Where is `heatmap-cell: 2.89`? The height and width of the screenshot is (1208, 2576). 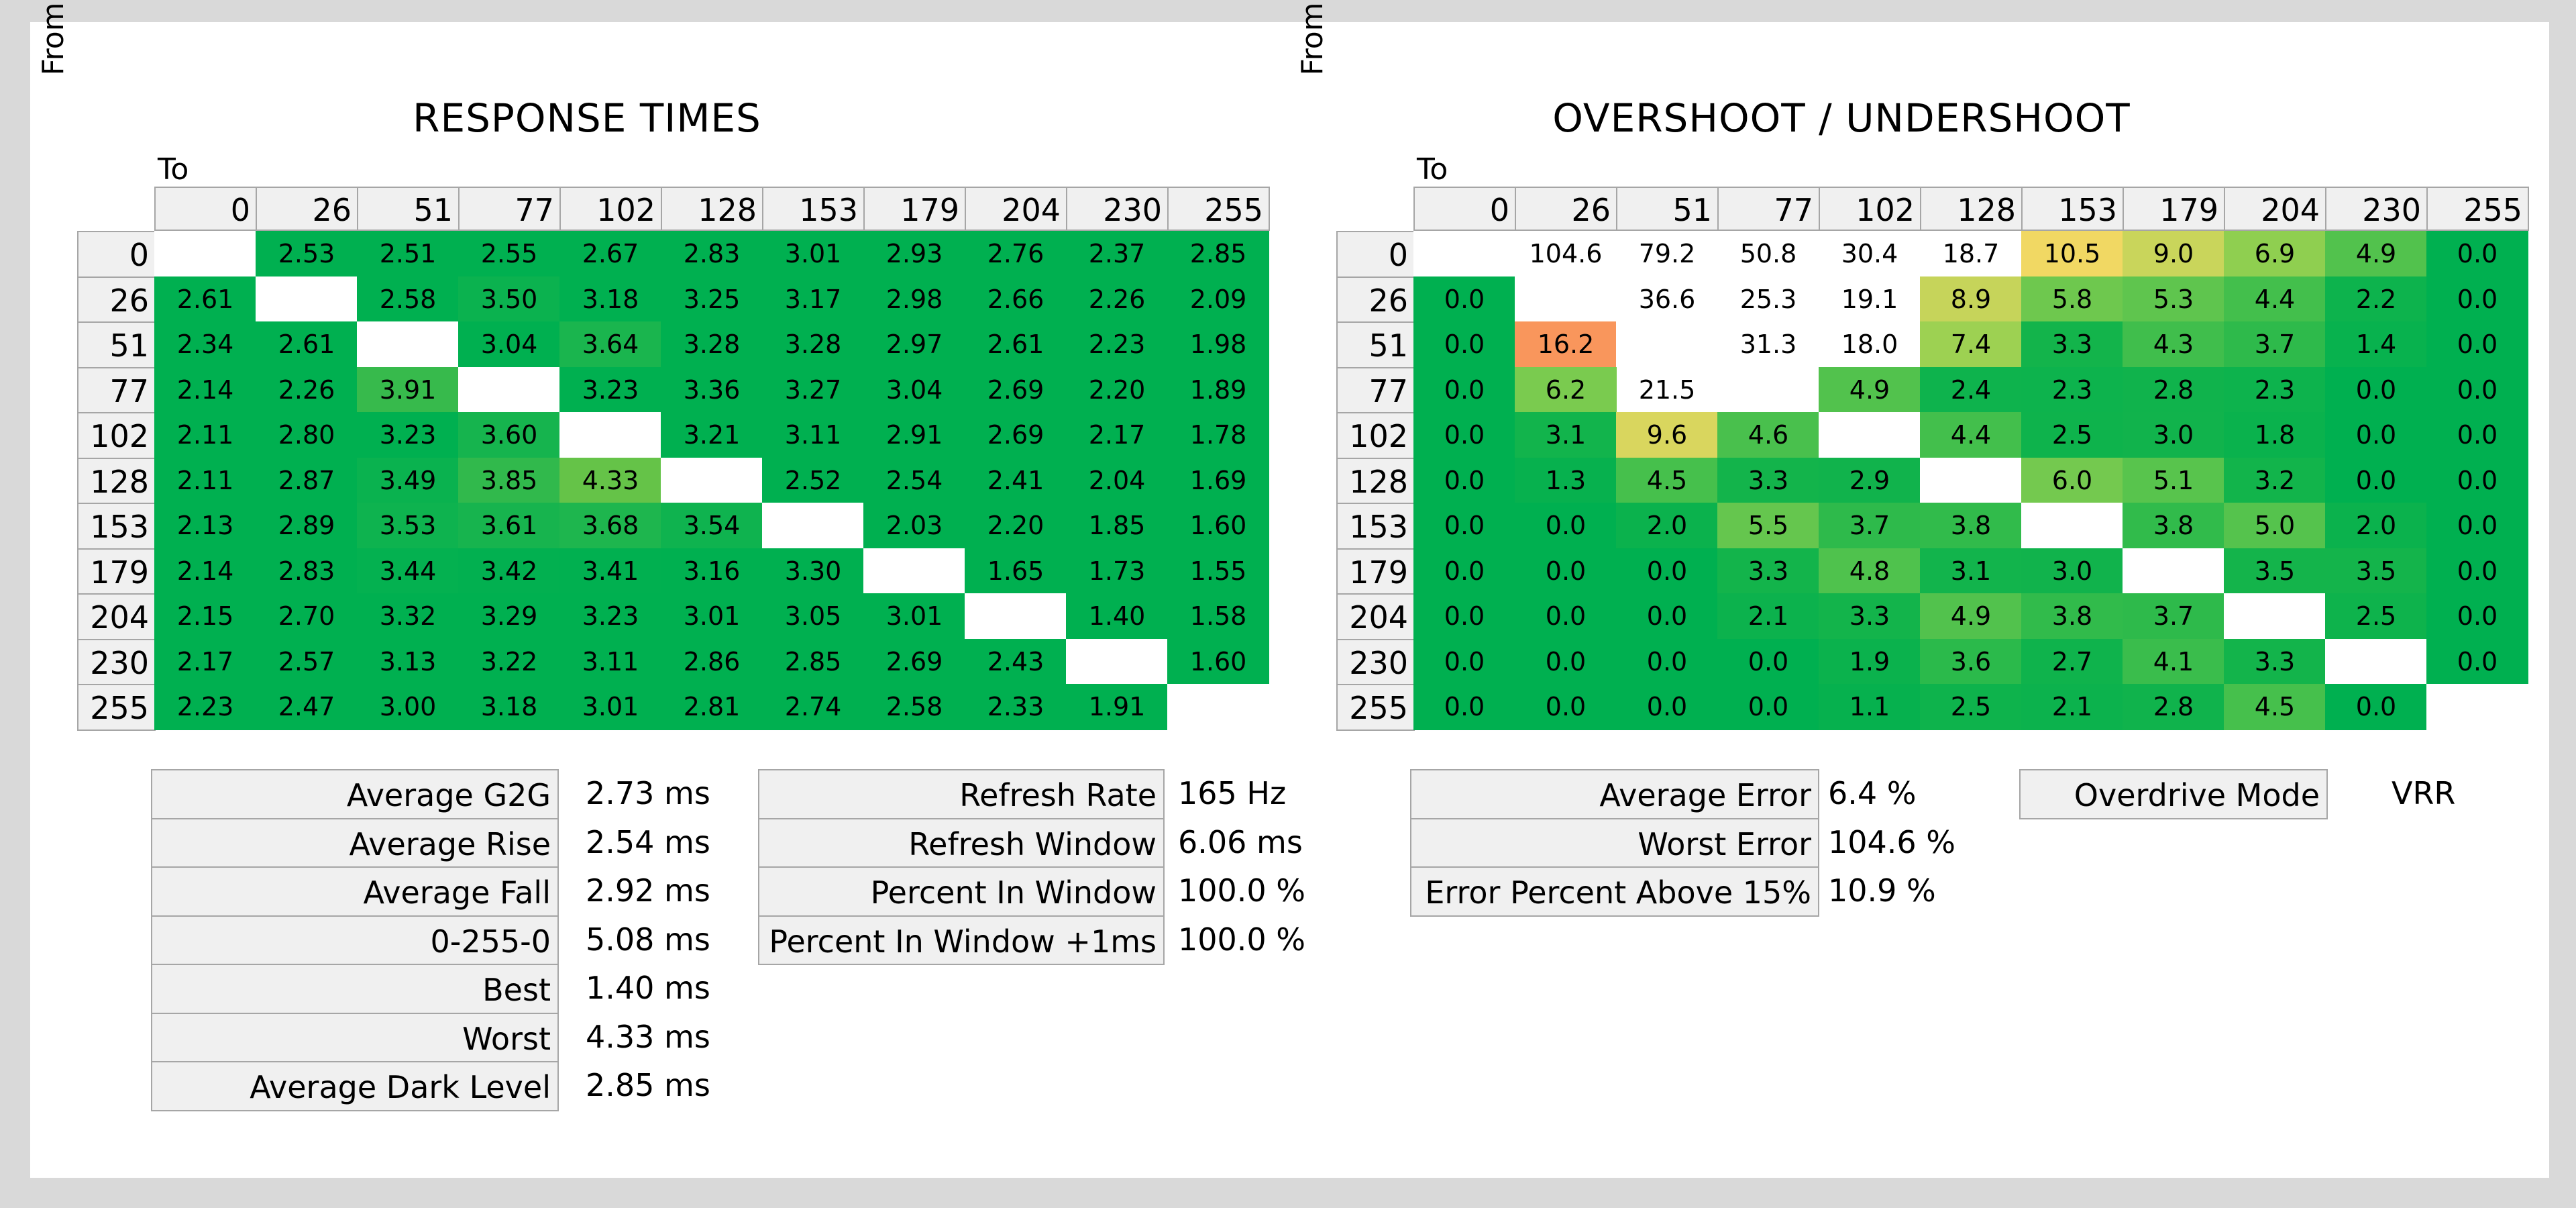 heatmap-cell: 2.89 is located at coordinates (307, 526).